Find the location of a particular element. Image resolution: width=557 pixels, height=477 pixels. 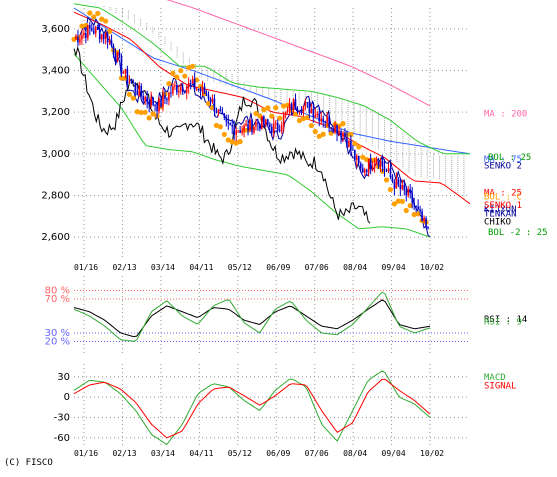

xtick-1-1: 02/13 is located at coordinates (124, 453).